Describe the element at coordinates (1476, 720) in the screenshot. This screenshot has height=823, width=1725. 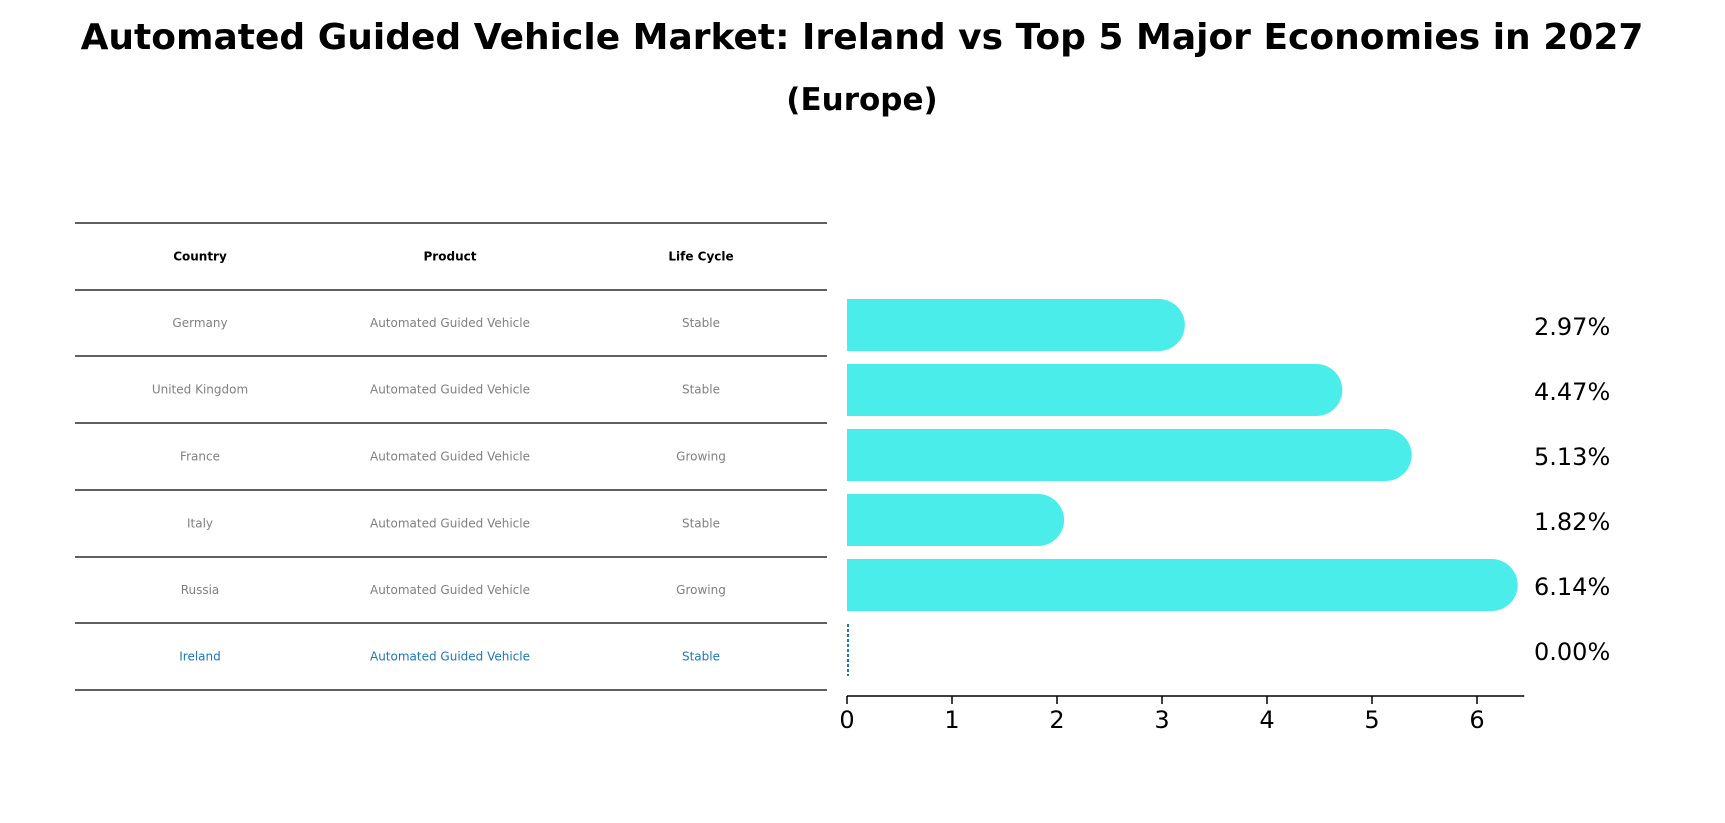
I see `x-tick-label: 6` at that location.